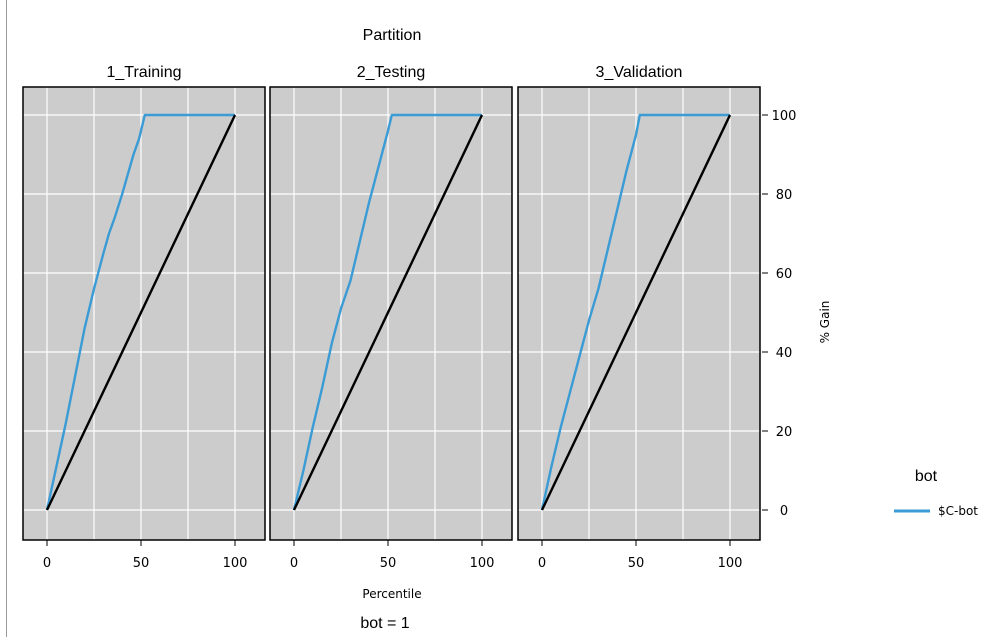 The height and width of the screenshot is (637, 982). What do you see at coordinates (392, 35) in the screenshot?
I see `chart-title: Partition` at bounding box center [392, 35].